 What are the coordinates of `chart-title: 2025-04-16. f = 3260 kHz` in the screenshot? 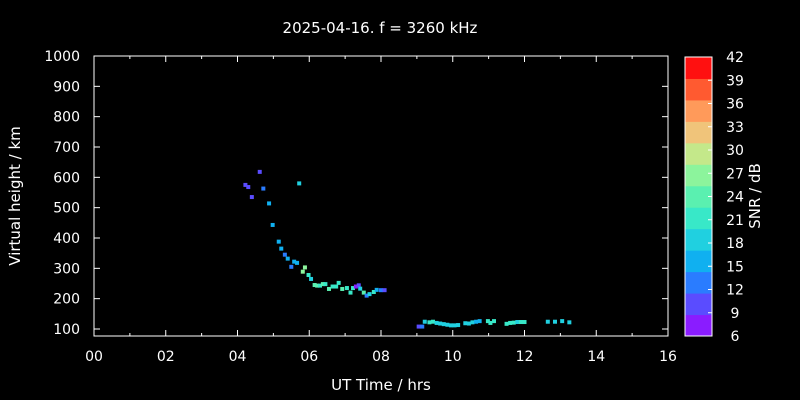 It's located at (380, 28).